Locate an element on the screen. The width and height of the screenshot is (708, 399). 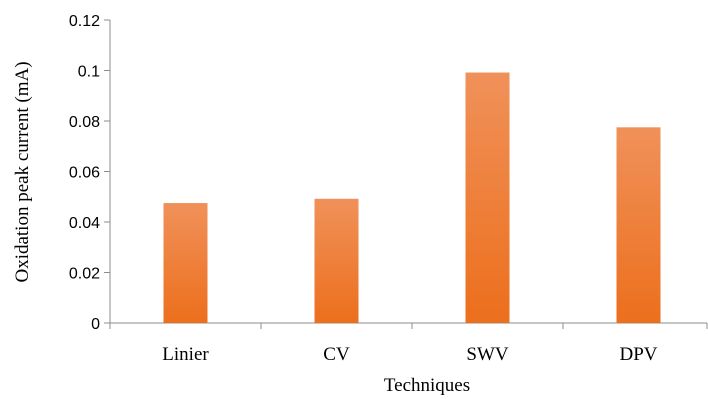
y-tick-label: 0 is located at coordinates (95, 324).